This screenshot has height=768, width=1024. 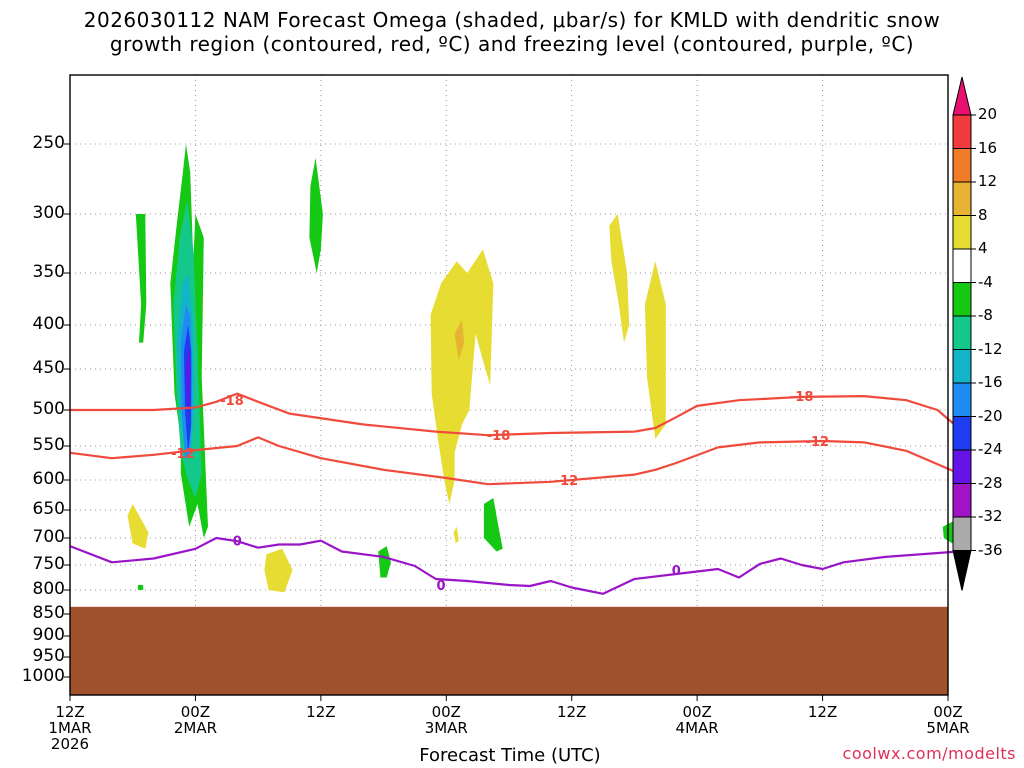 I want to click on y-tick-label: 350, so click(x=48, y=272).